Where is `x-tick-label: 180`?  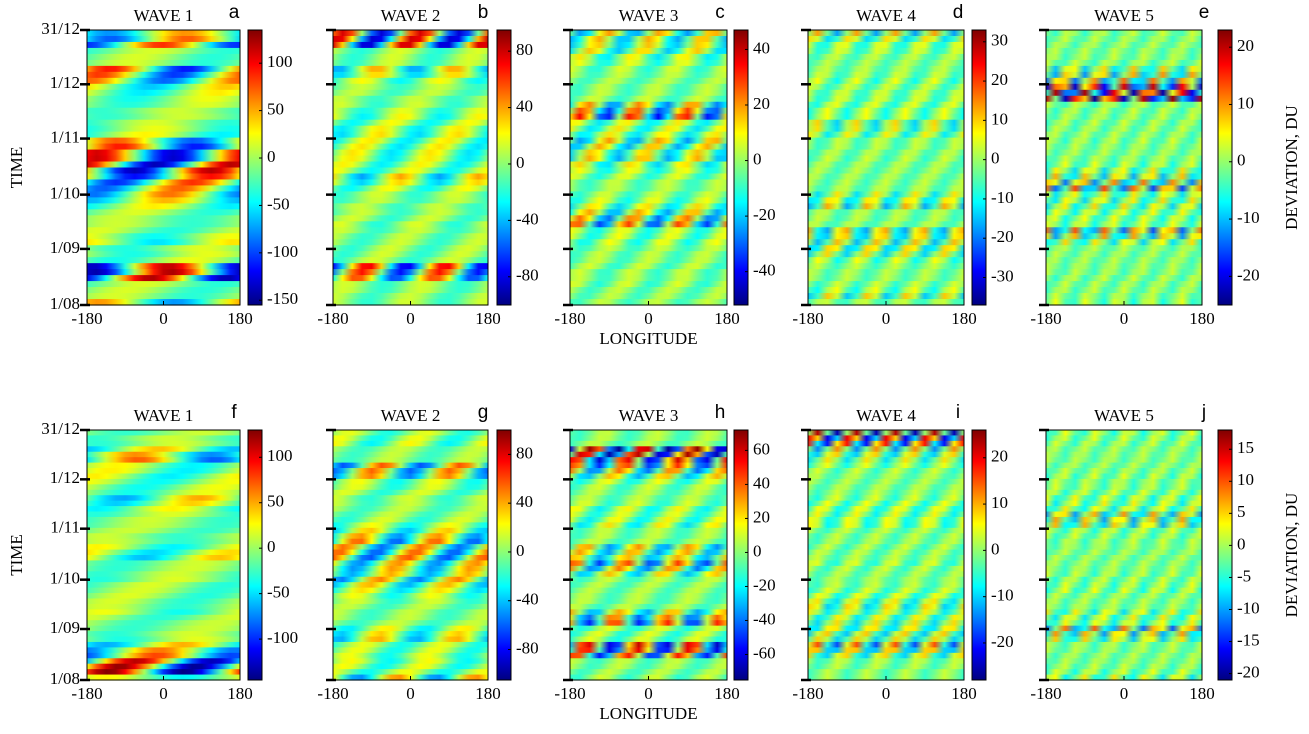 x-tick-label: 180 is located at coordinates (964, 318).